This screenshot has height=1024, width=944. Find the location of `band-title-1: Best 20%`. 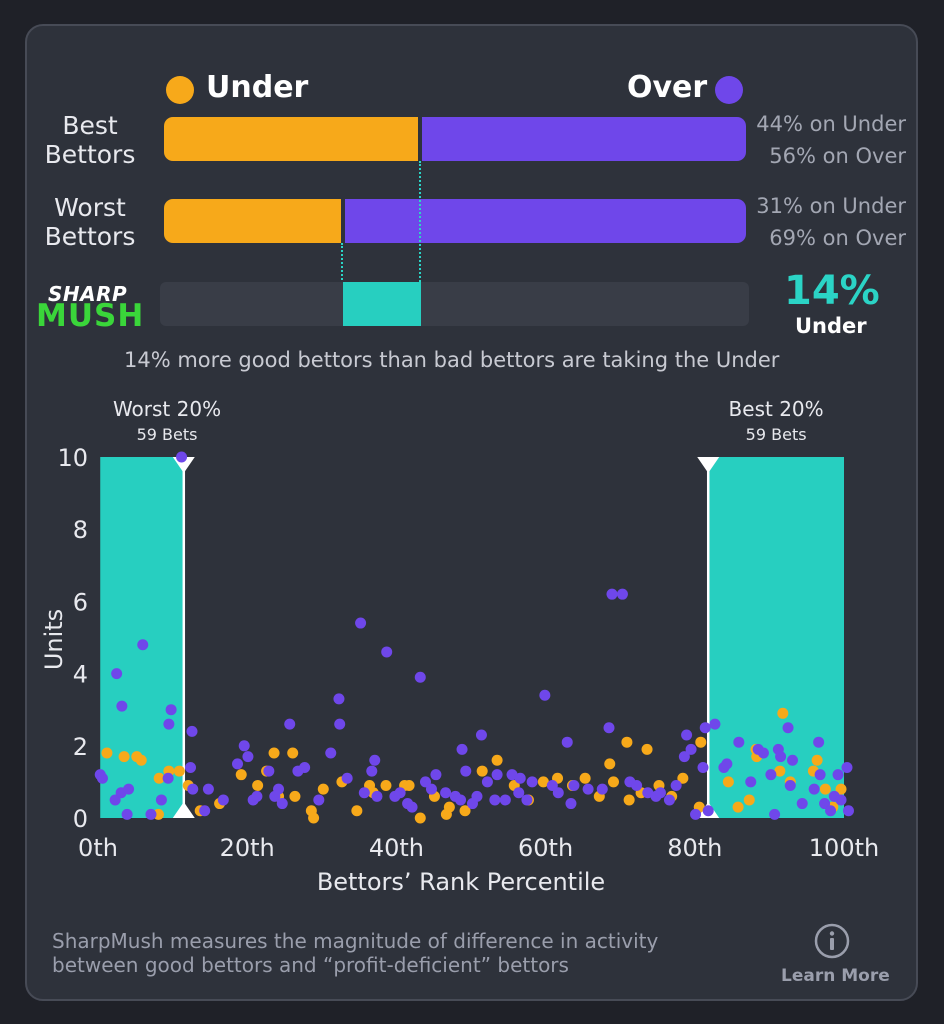

band-title-1: Best 20% is located at coordinates (776, 409).